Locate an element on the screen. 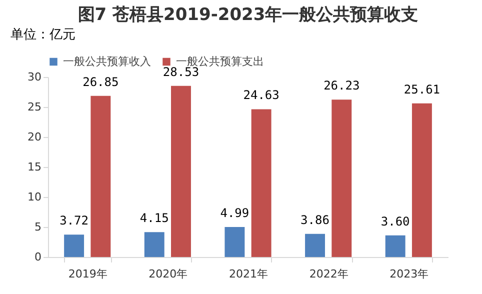 This screenshot has height=294, width=482. x-tick-label: 2023年 is located at coordinates (409, 274).